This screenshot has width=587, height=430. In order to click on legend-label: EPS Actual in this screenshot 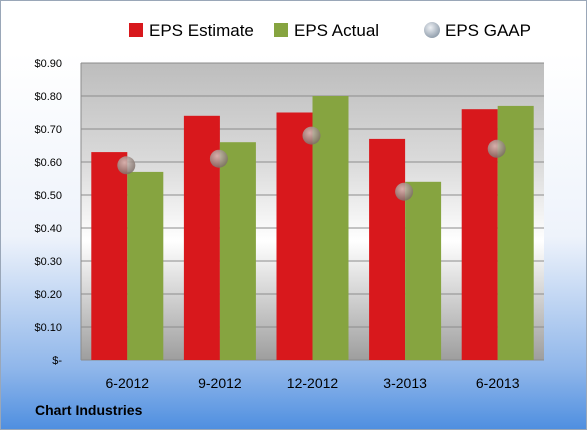, I will do `click(336, 30)`.